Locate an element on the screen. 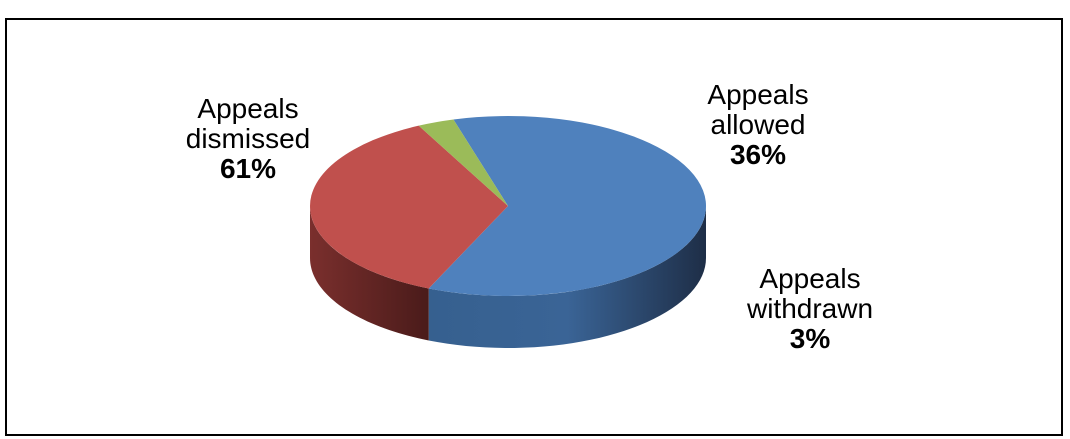 The height and width of the screenshot is (439, 1070). slice-name-dismissed: dismissed is located at coordinates (248, 138).